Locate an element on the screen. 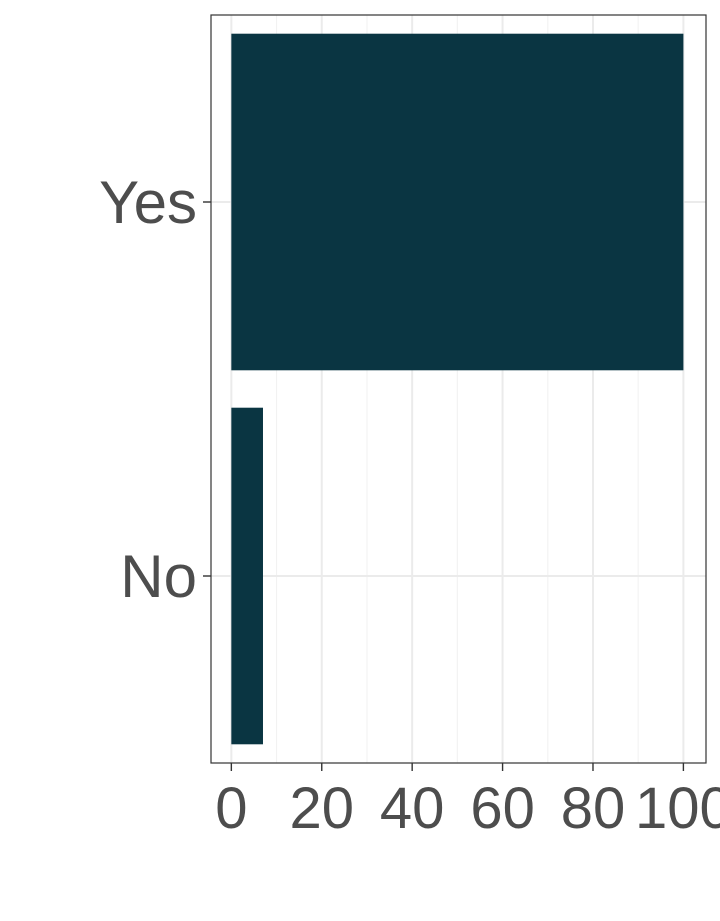 Image resolution: width=720 pixels, height=921 pixels. y-tick-label-no: No is located at coordinates (158, 576).